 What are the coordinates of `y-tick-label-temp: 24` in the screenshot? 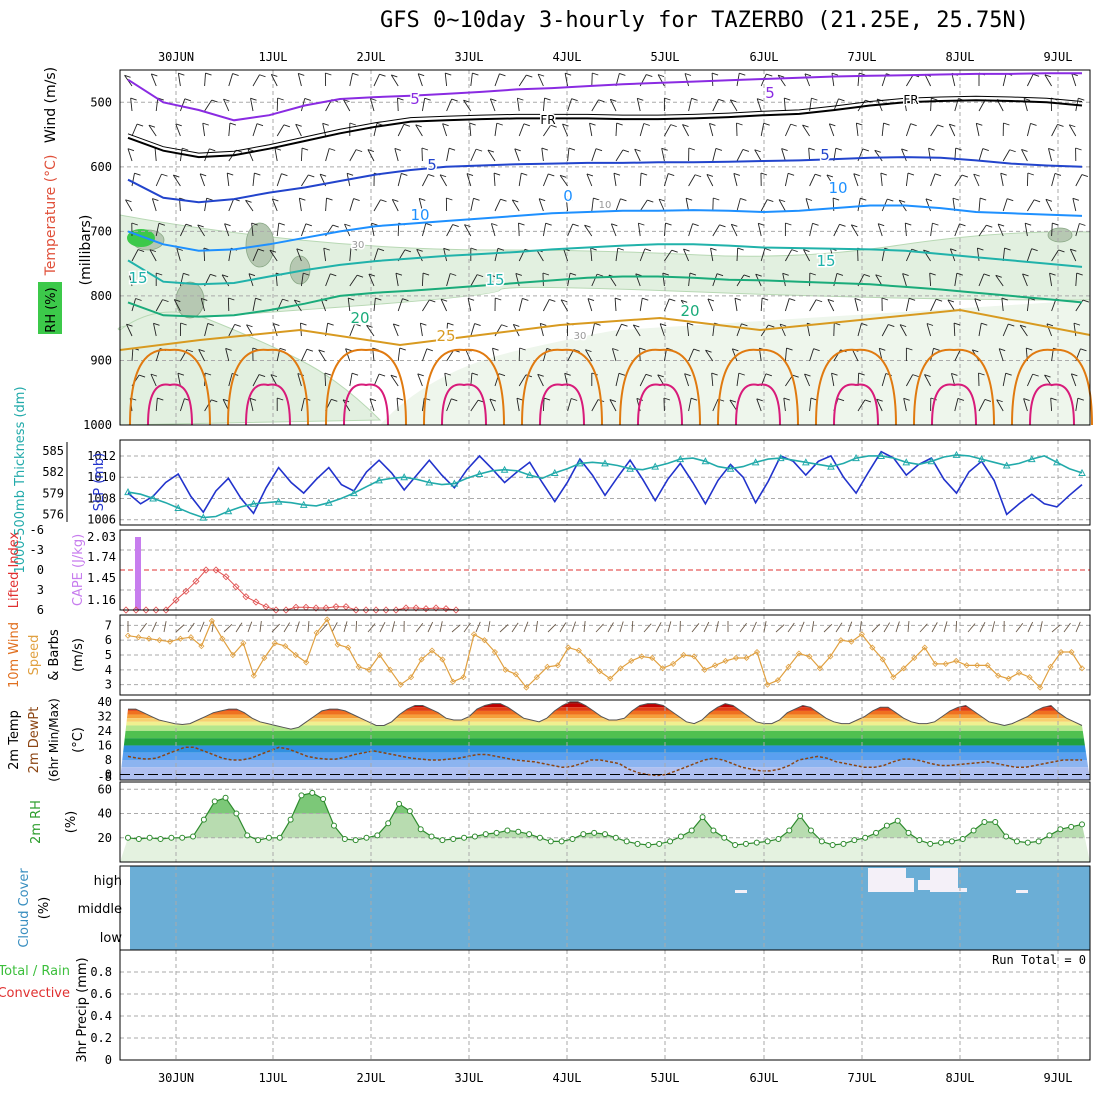 It's located at (105, 731).